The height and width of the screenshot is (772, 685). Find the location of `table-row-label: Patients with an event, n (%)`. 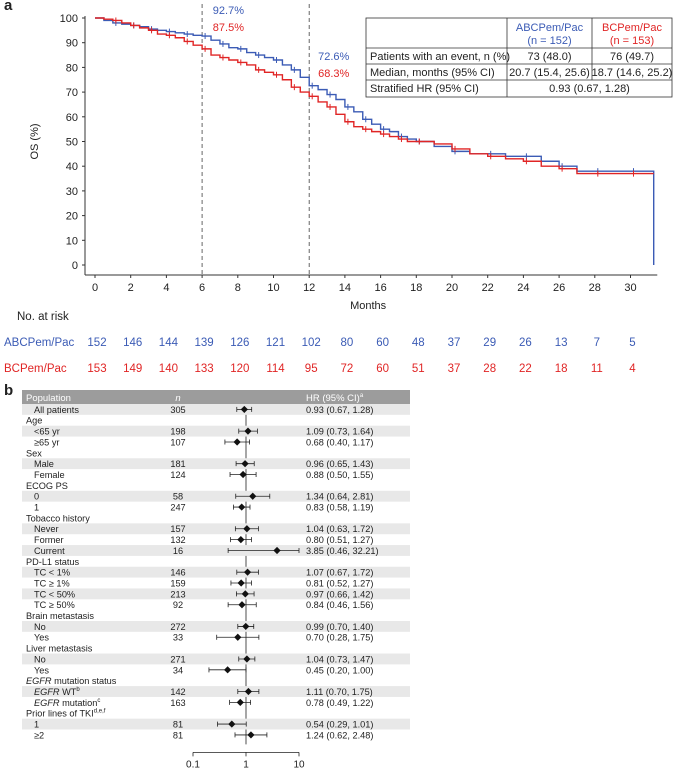

table-row-label: Patients with an event, n (%) is located at coordinates (440, 57).